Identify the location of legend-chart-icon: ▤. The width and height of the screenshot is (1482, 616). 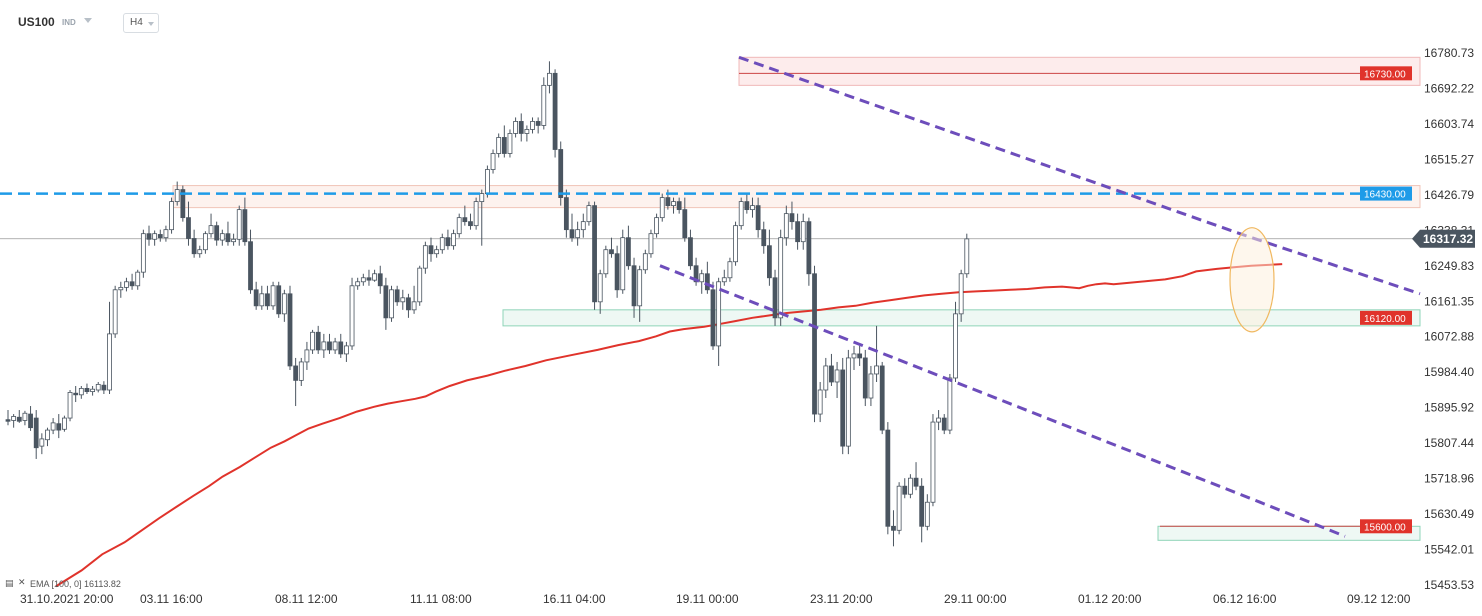
(9, 583).